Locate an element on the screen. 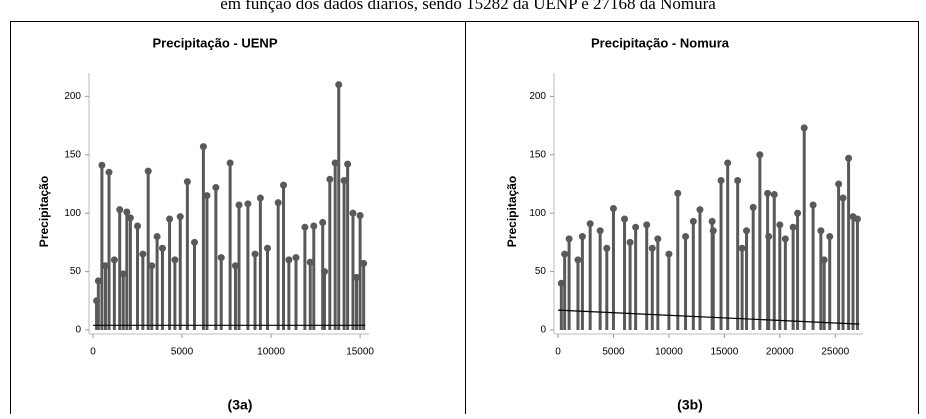 Image resolution: width=926 pixels, height=419 pixels. chart-title: Precipitação - UENP is located at coordinates (215, 42).